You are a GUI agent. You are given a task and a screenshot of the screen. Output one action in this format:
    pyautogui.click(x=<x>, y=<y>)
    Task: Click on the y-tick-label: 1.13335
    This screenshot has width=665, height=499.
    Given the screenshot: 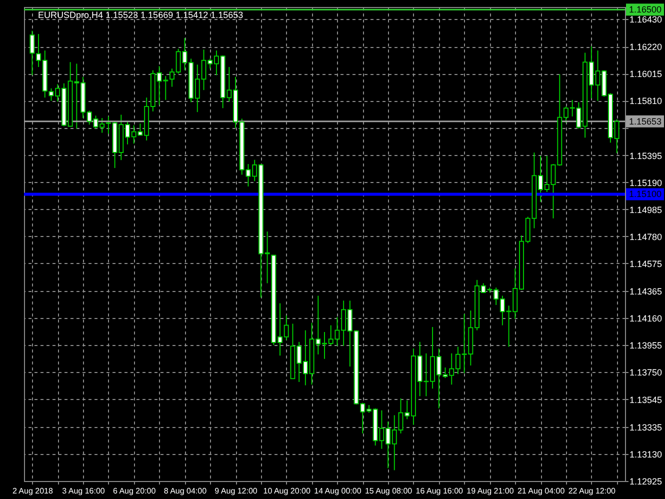 What is the action you would take?
    pyautogui.click(x=646, y=427)
    